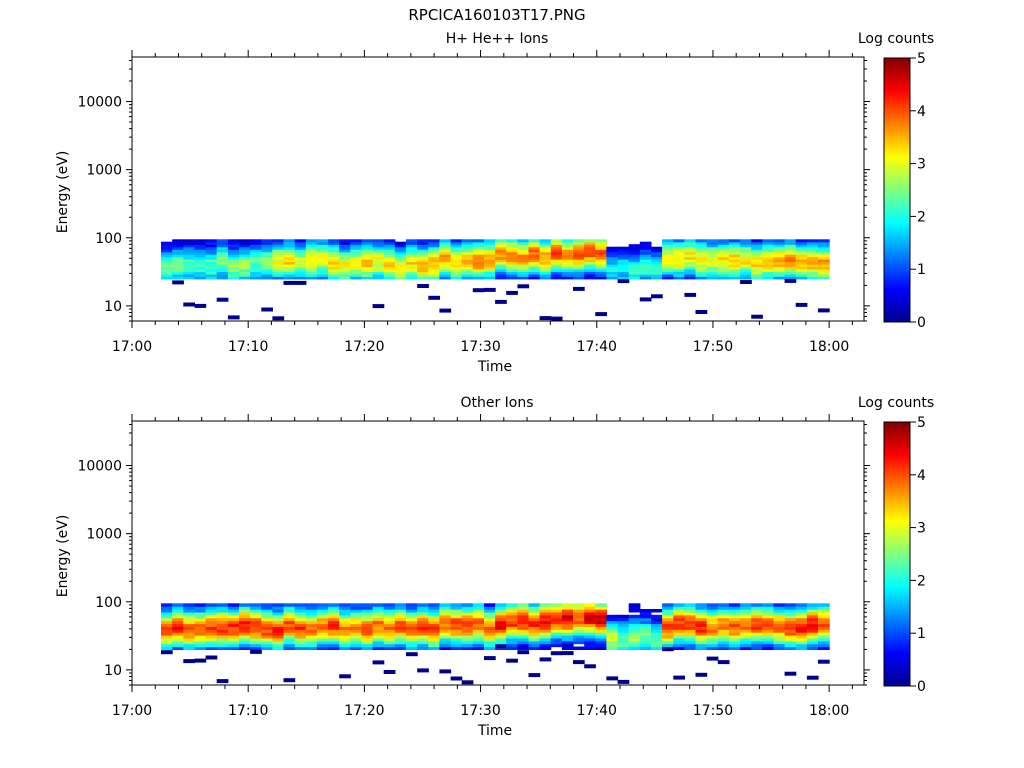 This screenshot has width=1024, height=768. Describe the element at coordinates (495, 280) in the screenshot. I see `heatmap-cells` at that location.